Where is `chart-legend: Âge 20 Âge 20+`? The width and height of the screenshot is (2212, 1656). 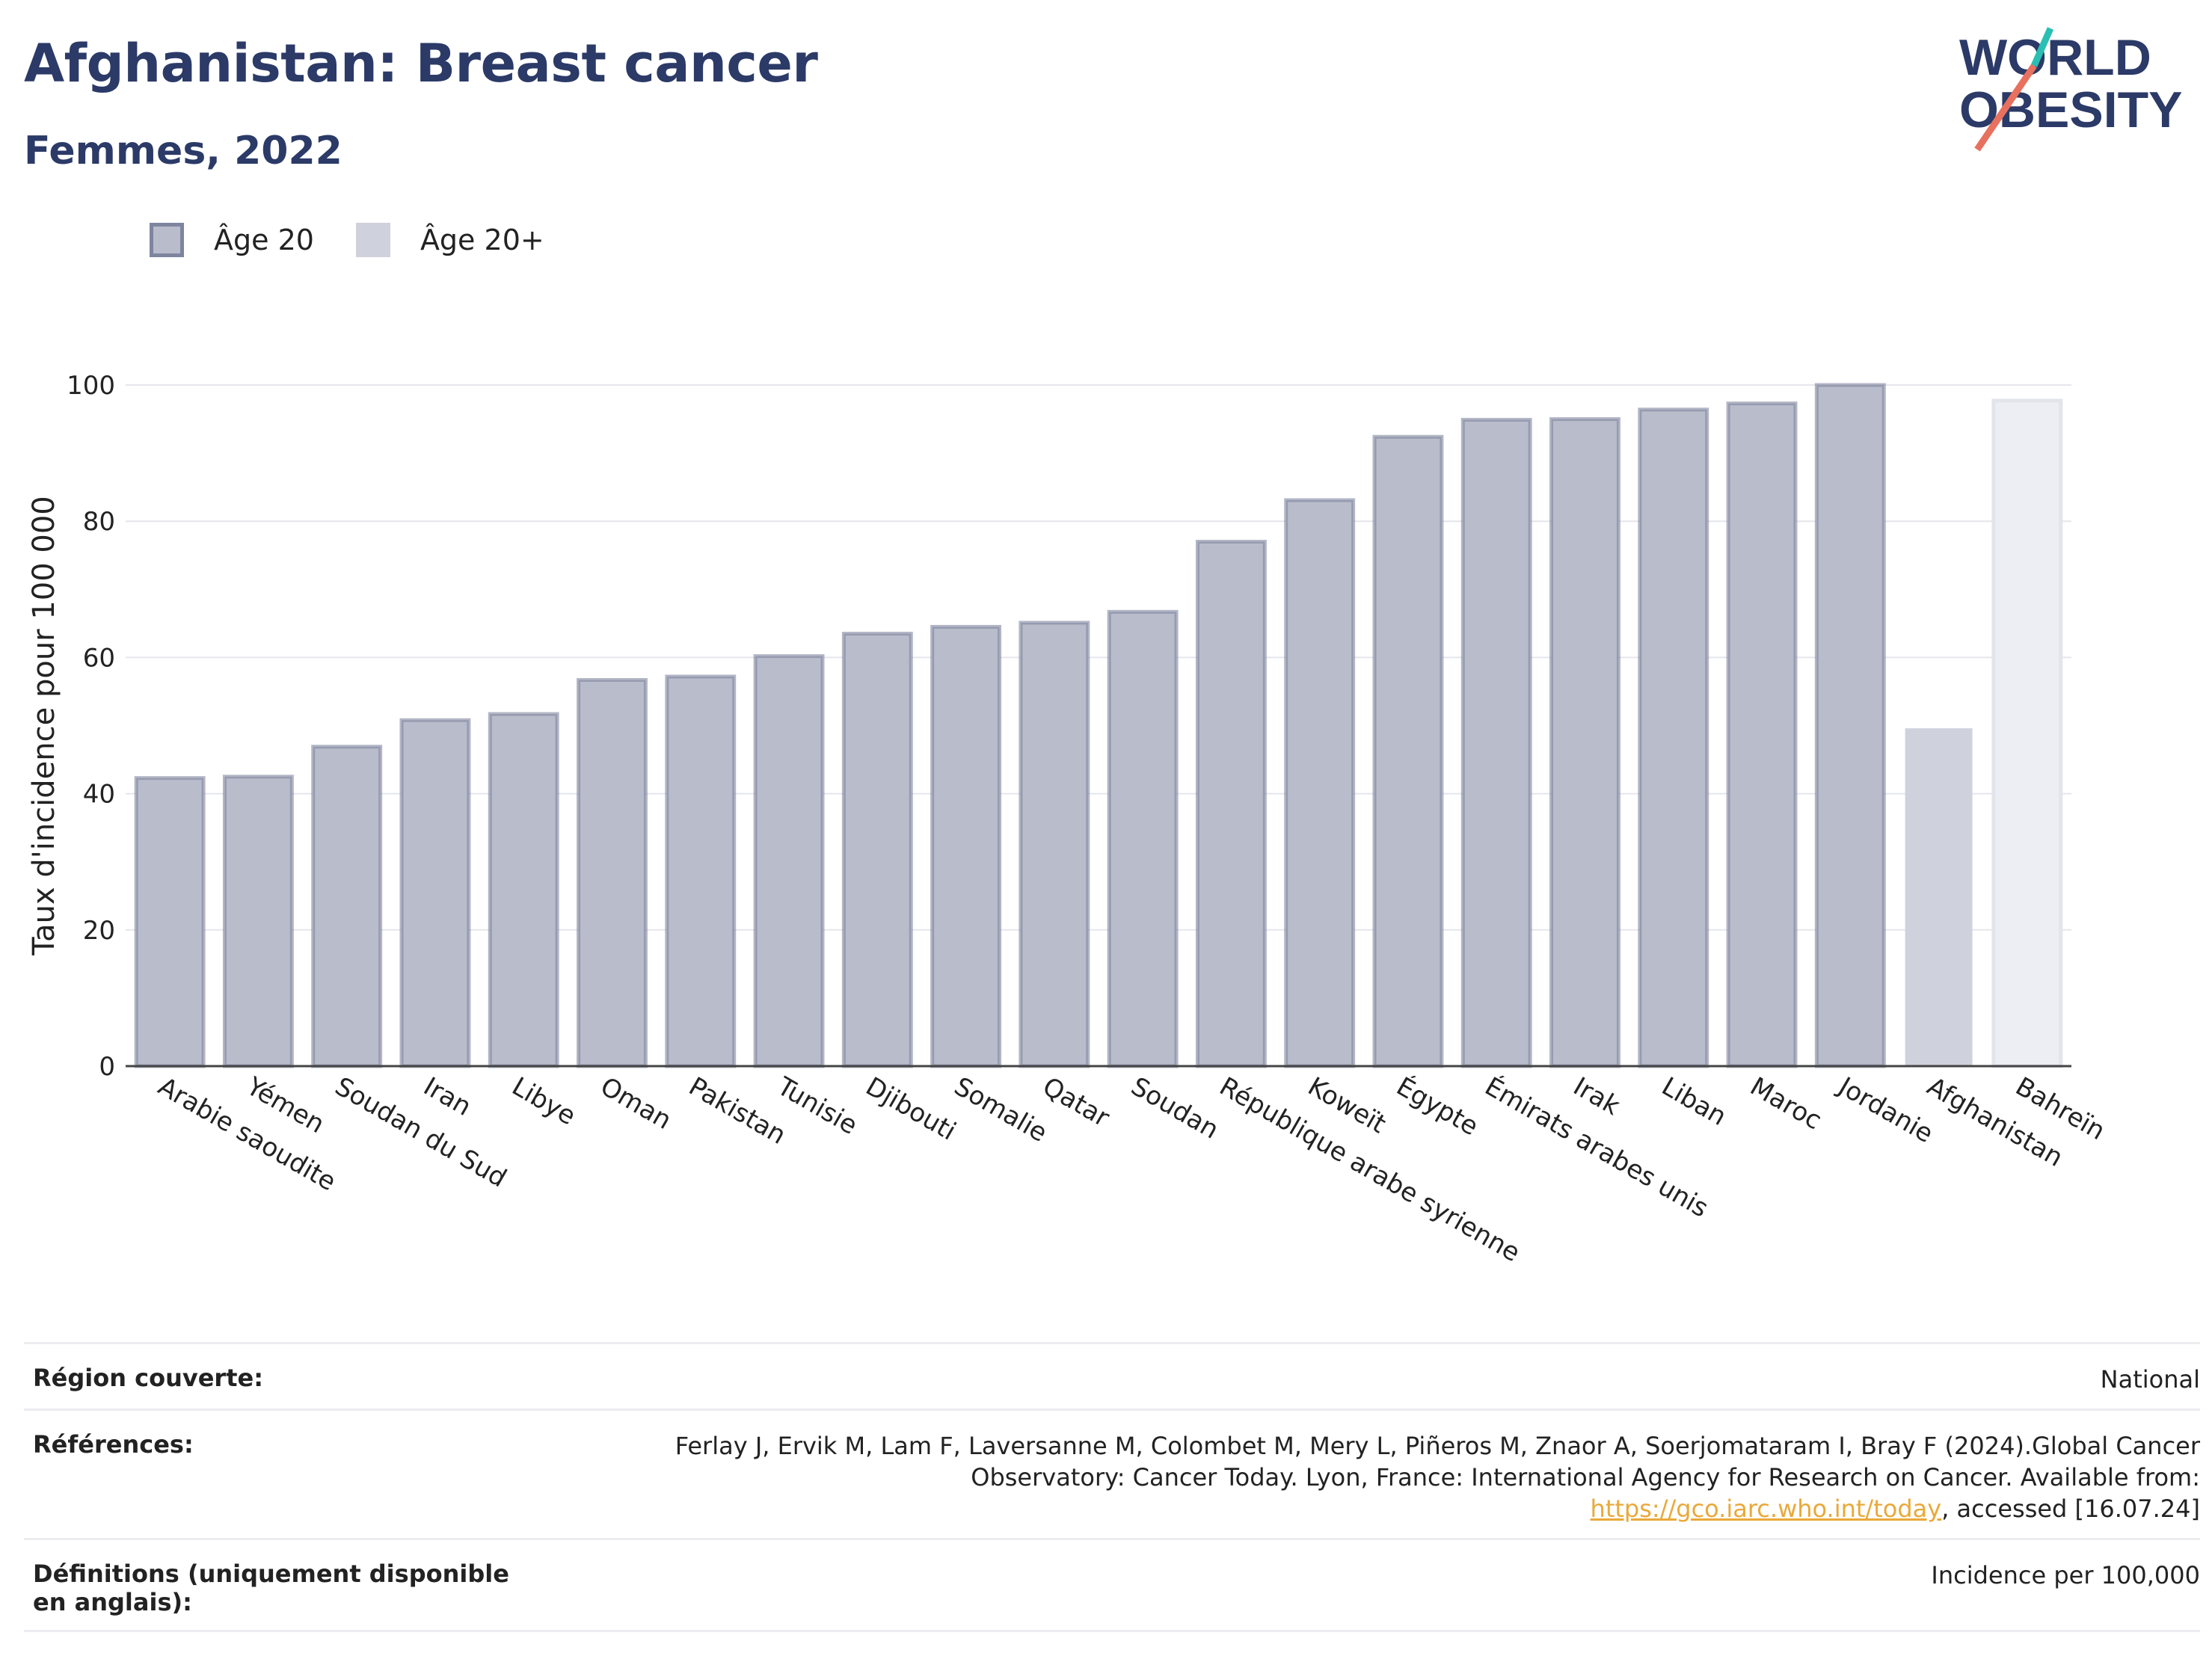 chart-legend: Âge 20 Âge 20+ is located at coordinates (368, 240).